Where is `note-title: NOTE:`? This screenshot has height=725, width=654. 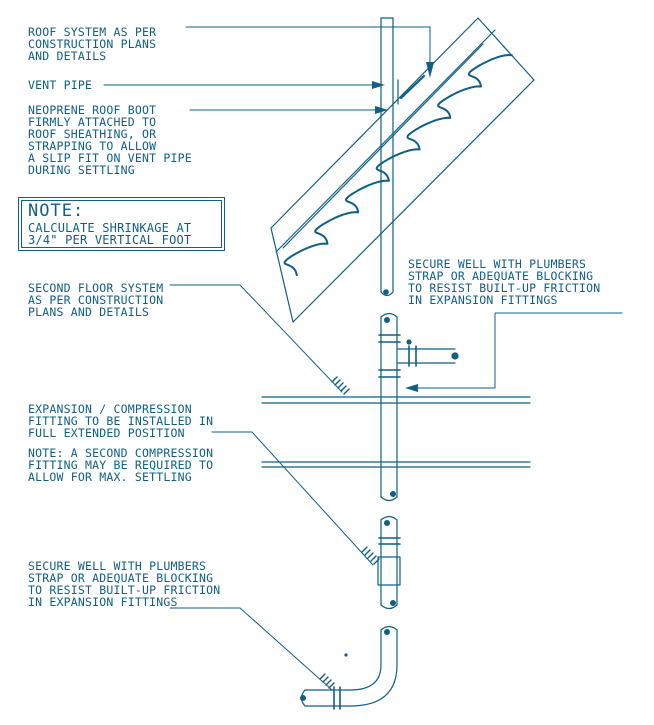 note-title: NOTE: is located at coordinates (56, 211).